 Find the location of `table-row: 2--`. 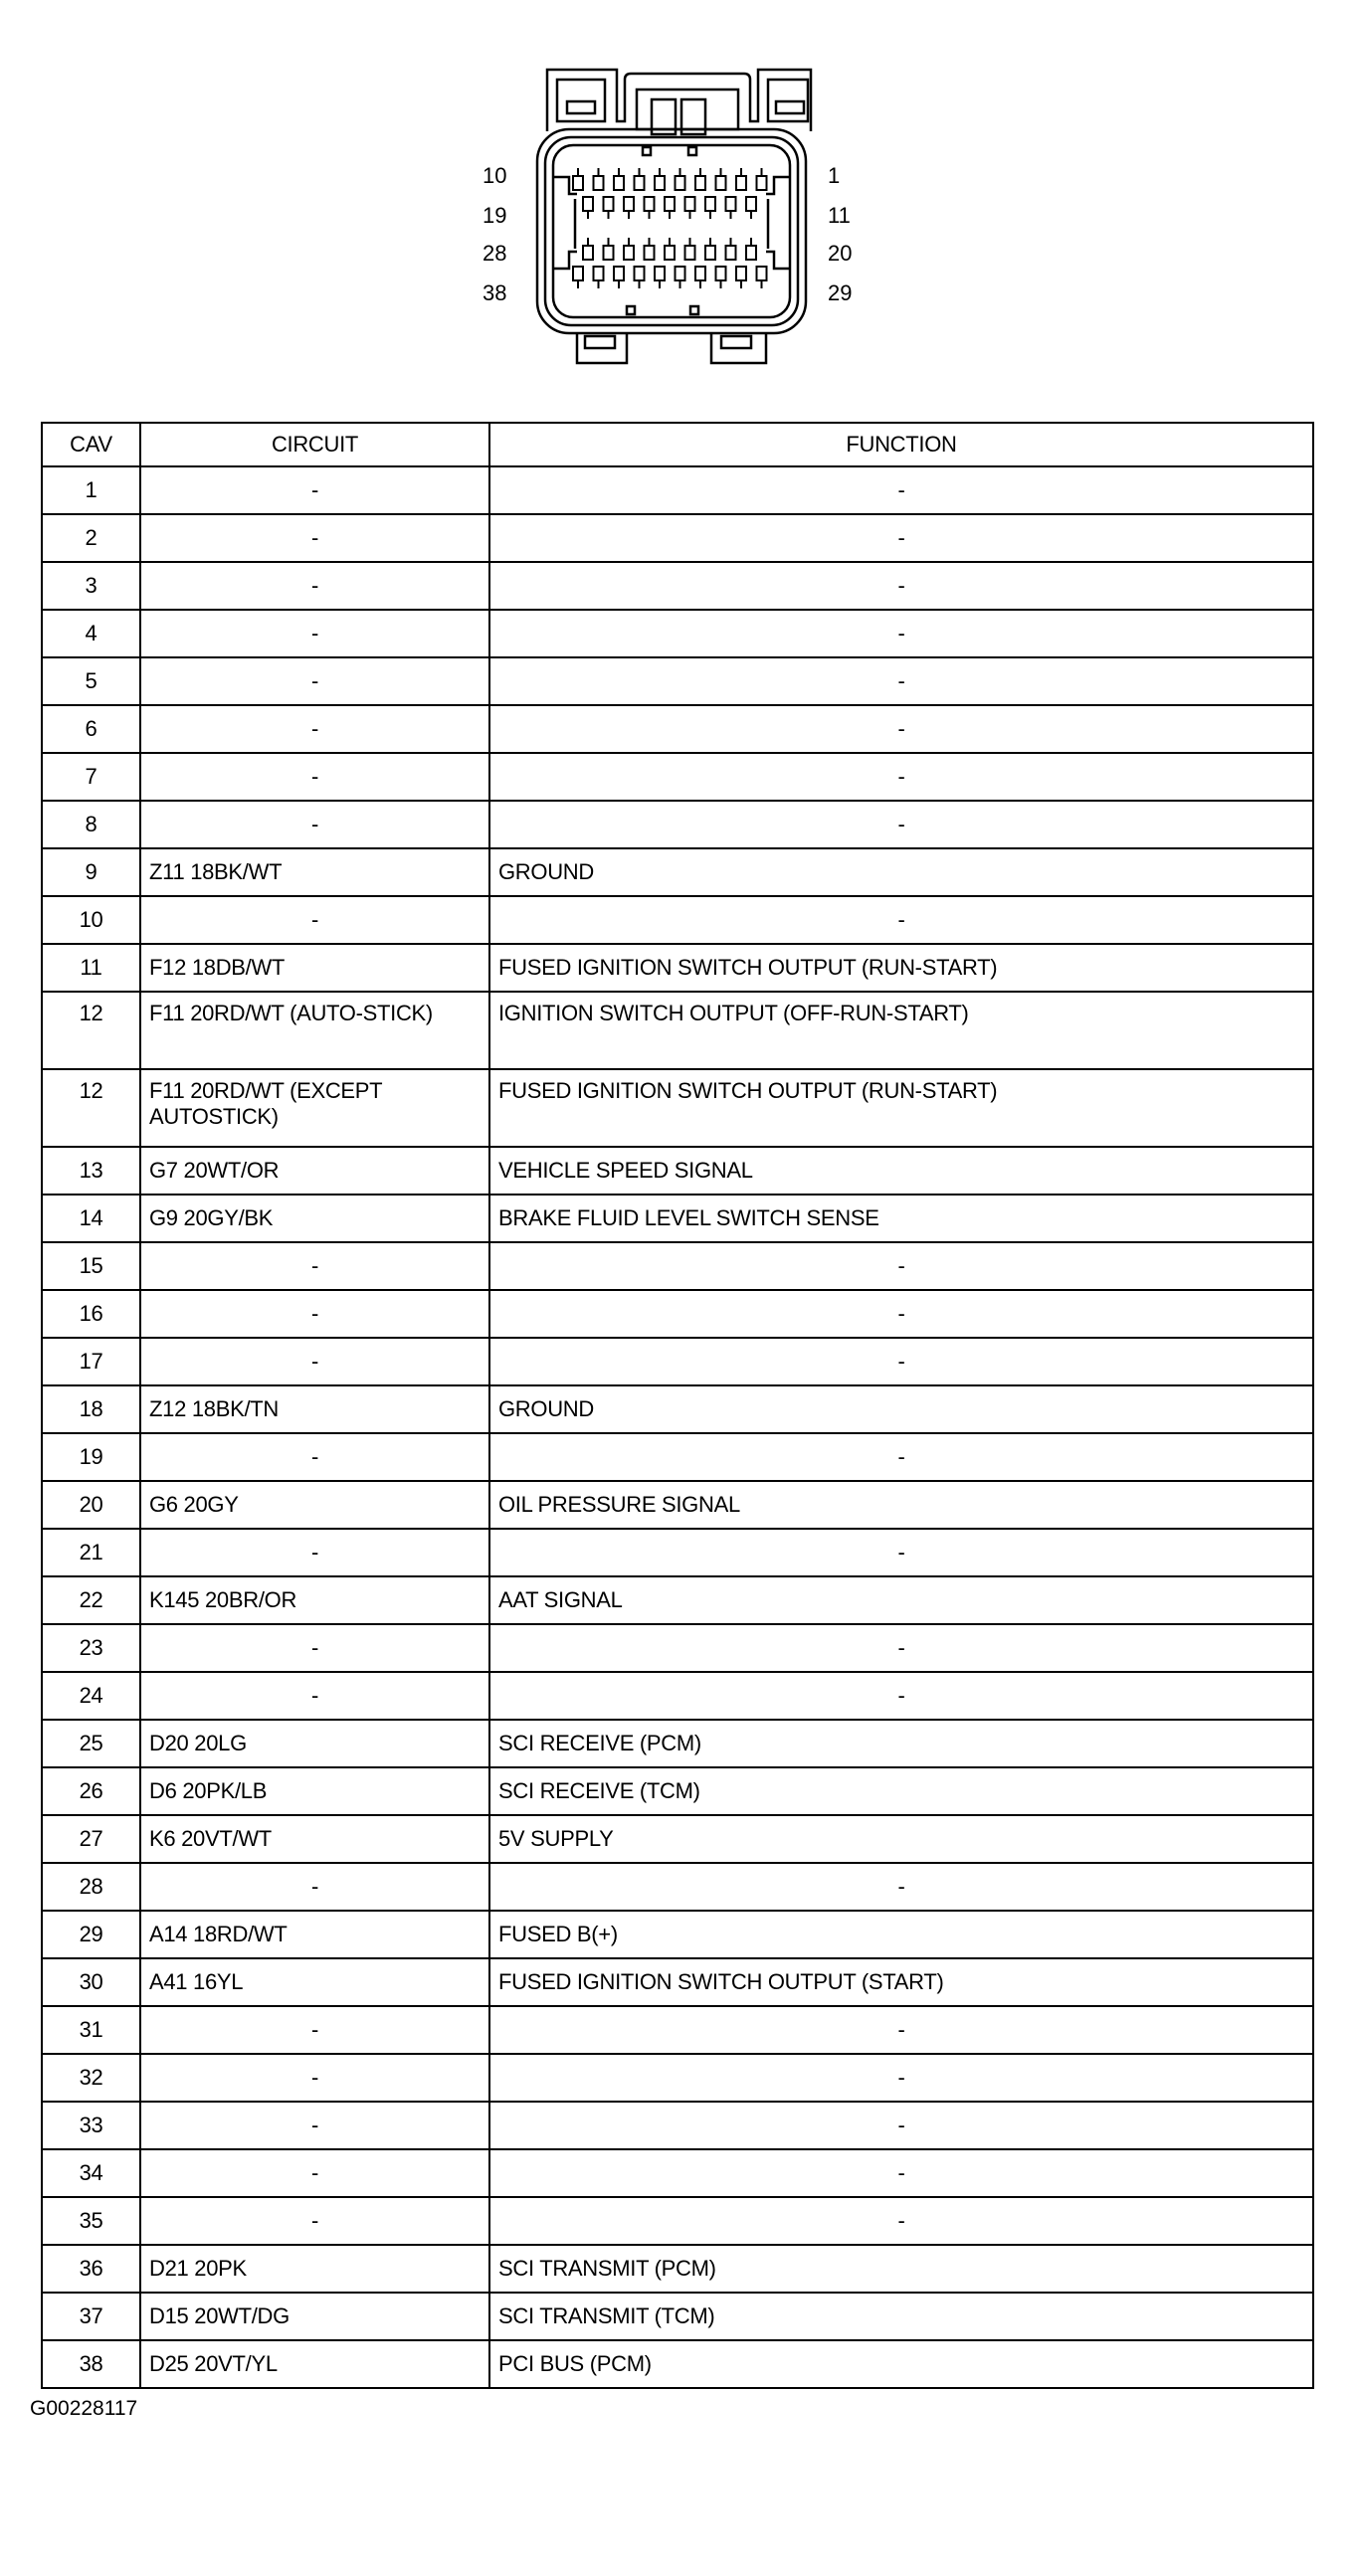

table-row: 2-- is located at coordinates (677, 538).